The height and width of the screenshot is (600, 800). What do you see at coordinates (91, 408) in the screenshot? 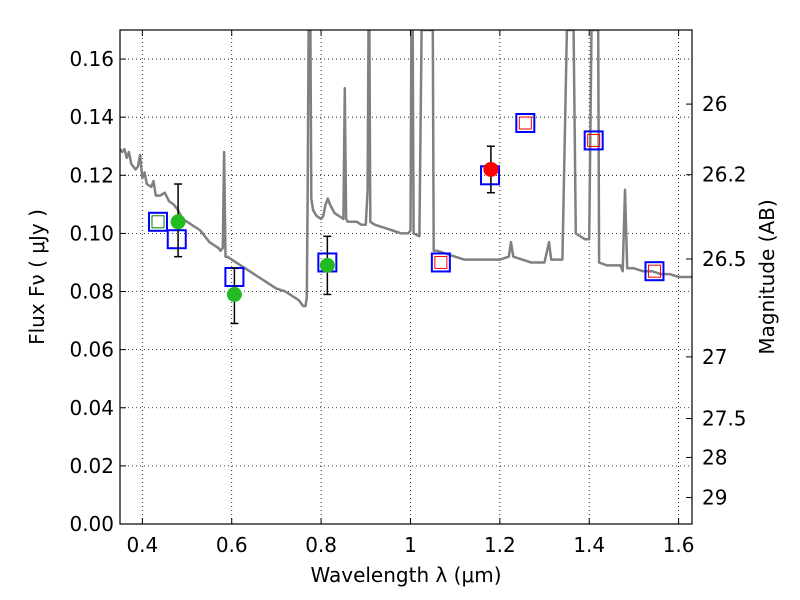
I see `y-tick-label: 0.04` at bounding box center [91, 408].